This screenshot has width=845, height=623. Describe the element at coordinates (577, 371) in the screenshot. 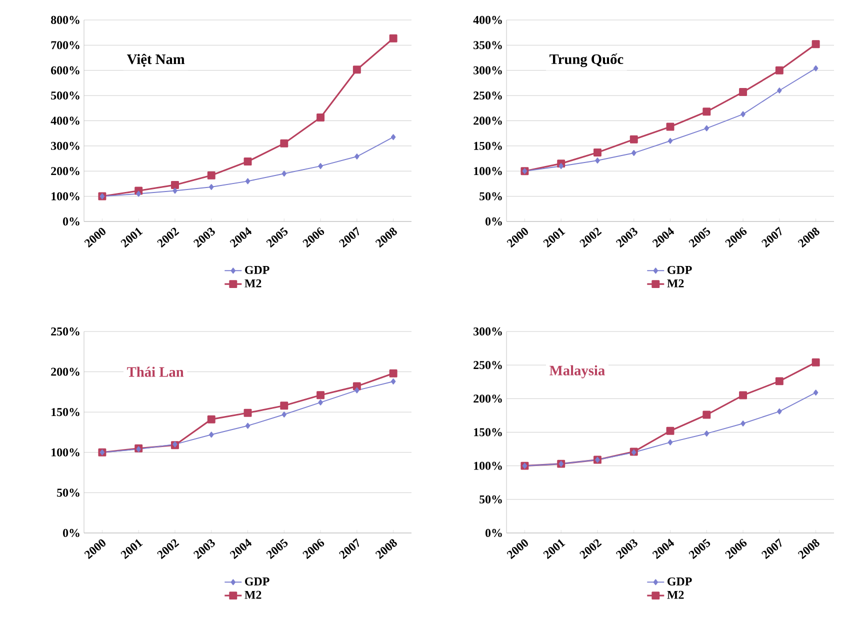

I see `text: Malaysia` at that location.